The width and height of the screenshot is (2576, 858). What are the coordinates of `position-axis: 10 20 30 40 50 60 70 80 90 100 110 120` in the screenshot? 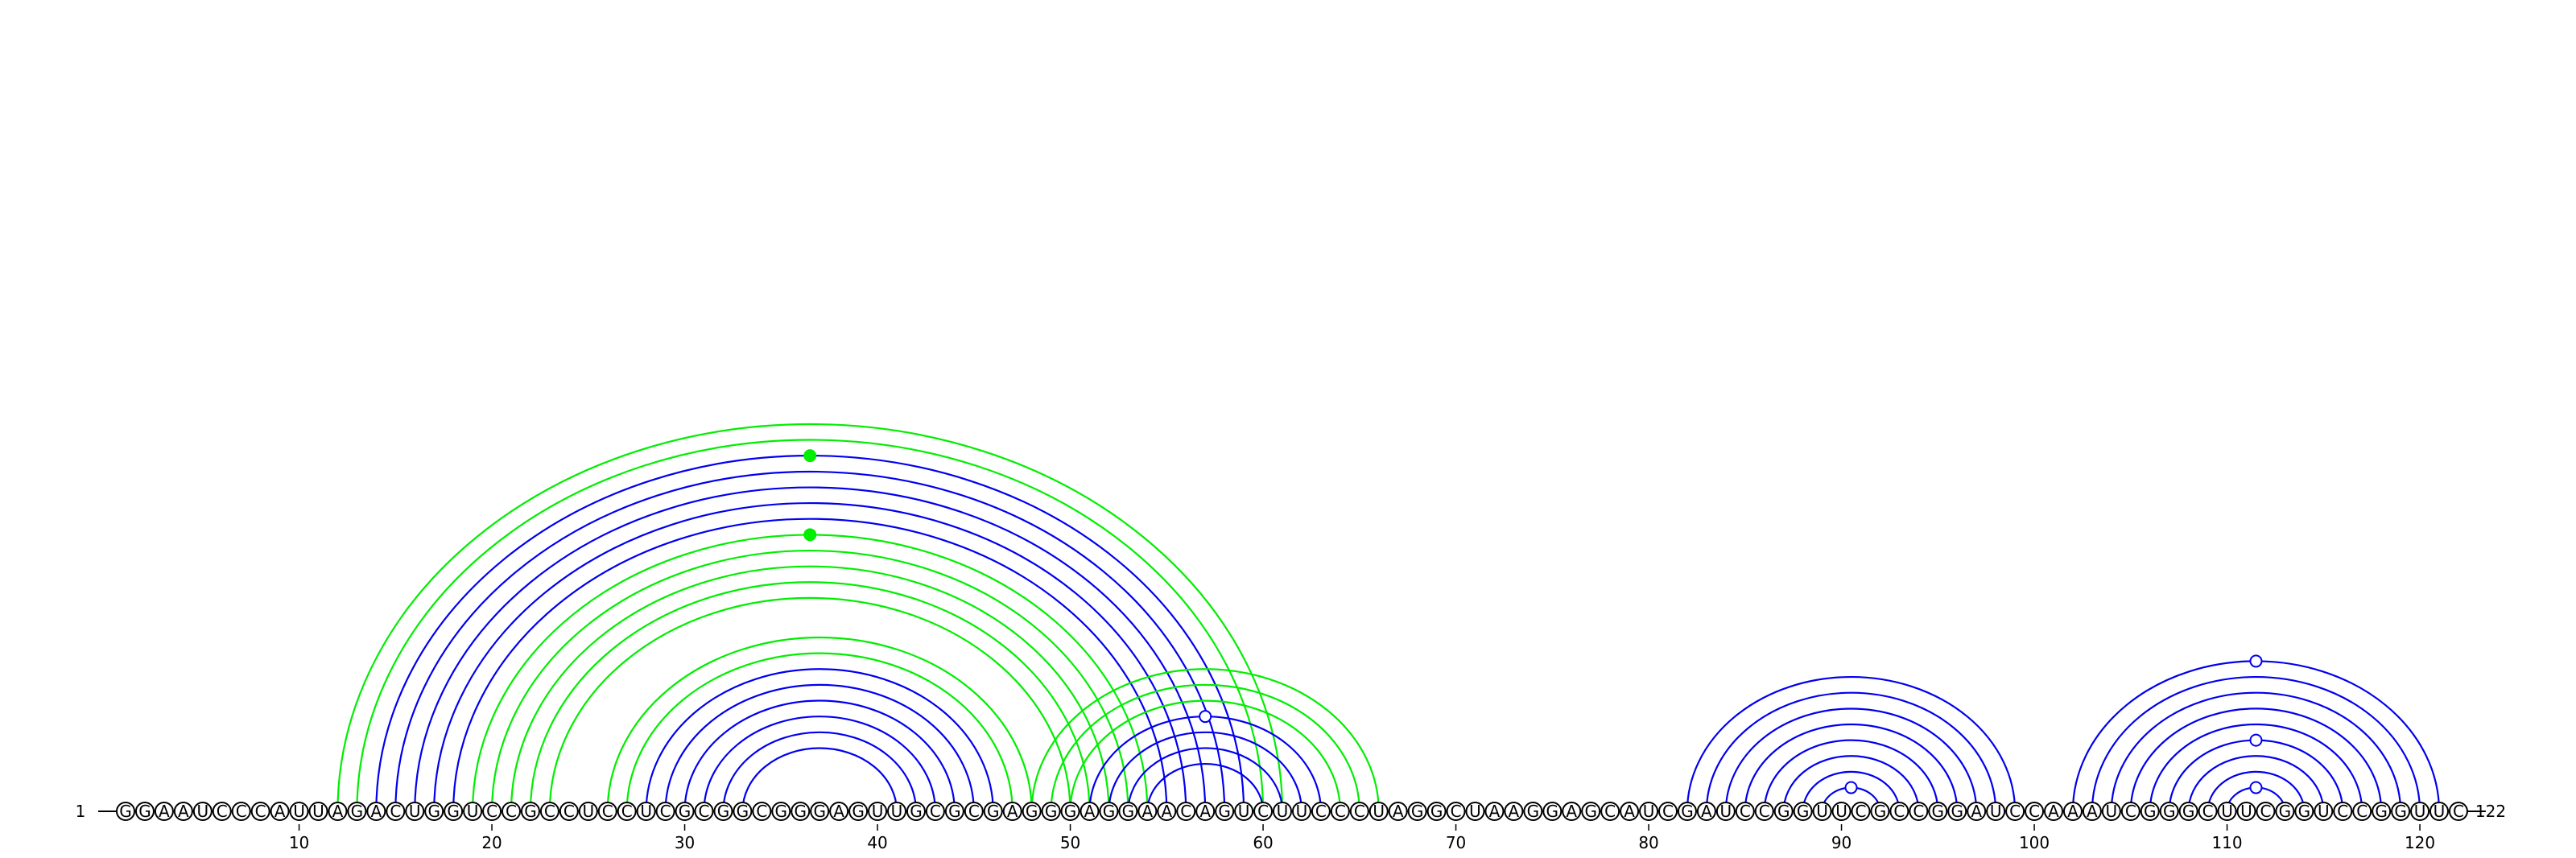 It's located at (1362, 838).